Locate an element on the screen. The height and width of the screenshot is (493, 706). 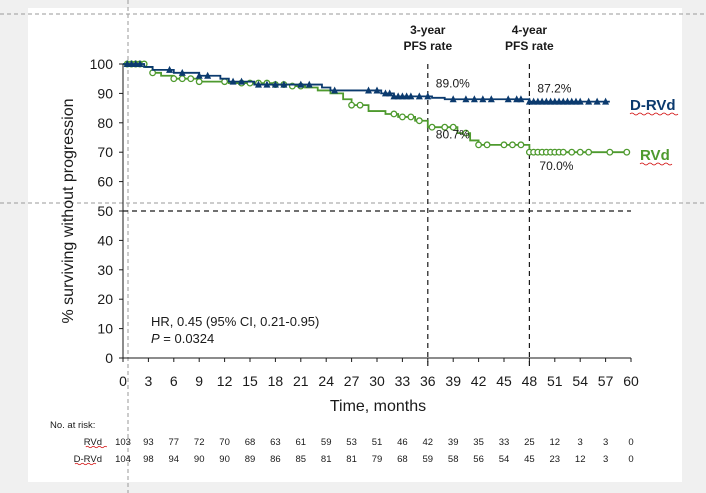
y-tick-label: 40 is located at coordinates (105, 240).